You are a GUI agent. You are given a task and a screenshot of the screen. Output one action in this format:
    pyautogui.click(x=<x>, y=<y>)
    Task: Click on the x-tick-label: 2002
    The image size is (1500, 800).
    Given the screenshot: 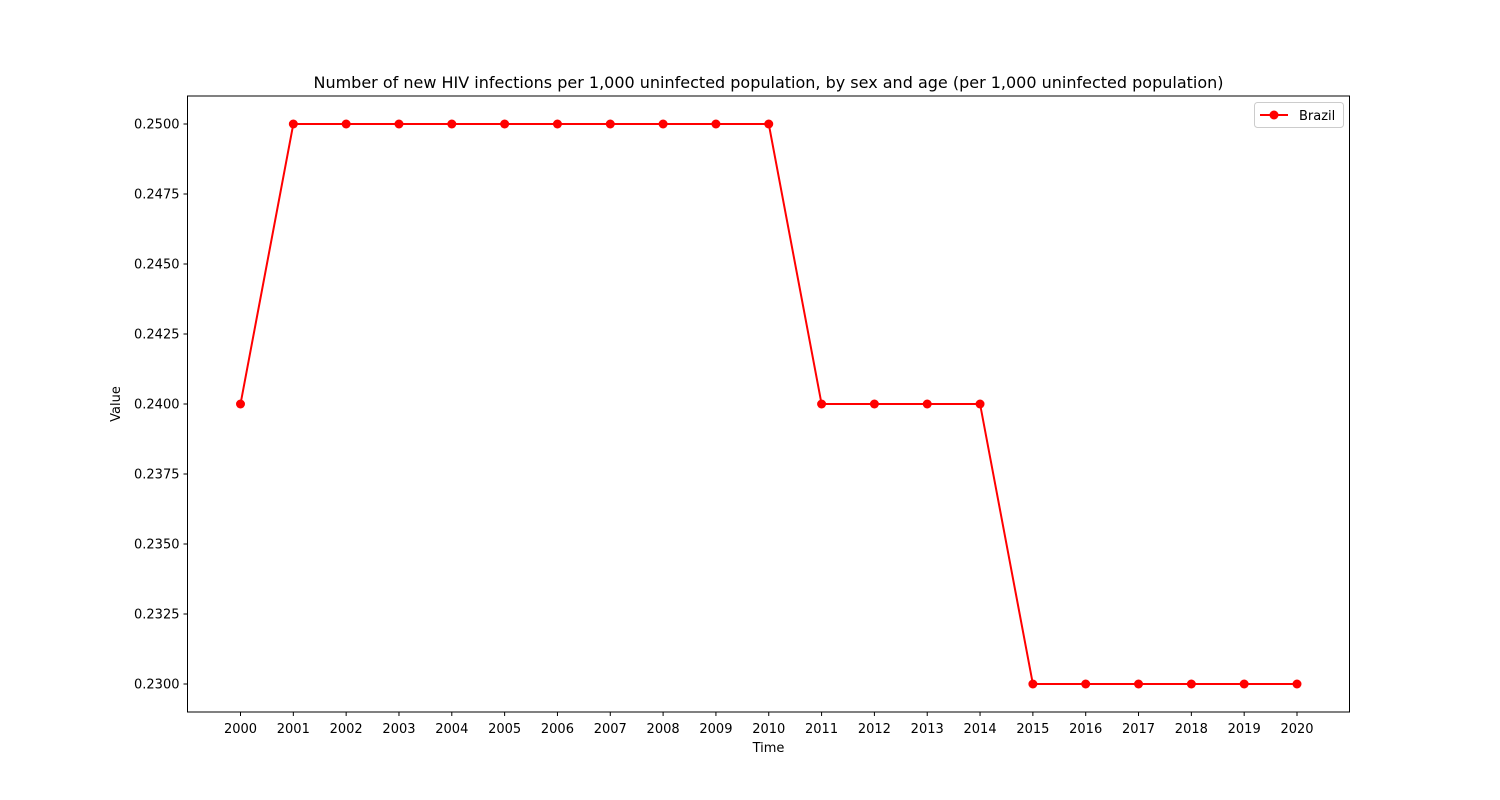 What is the action you would take?
    pyautogui.click(x=346, y=729)
    